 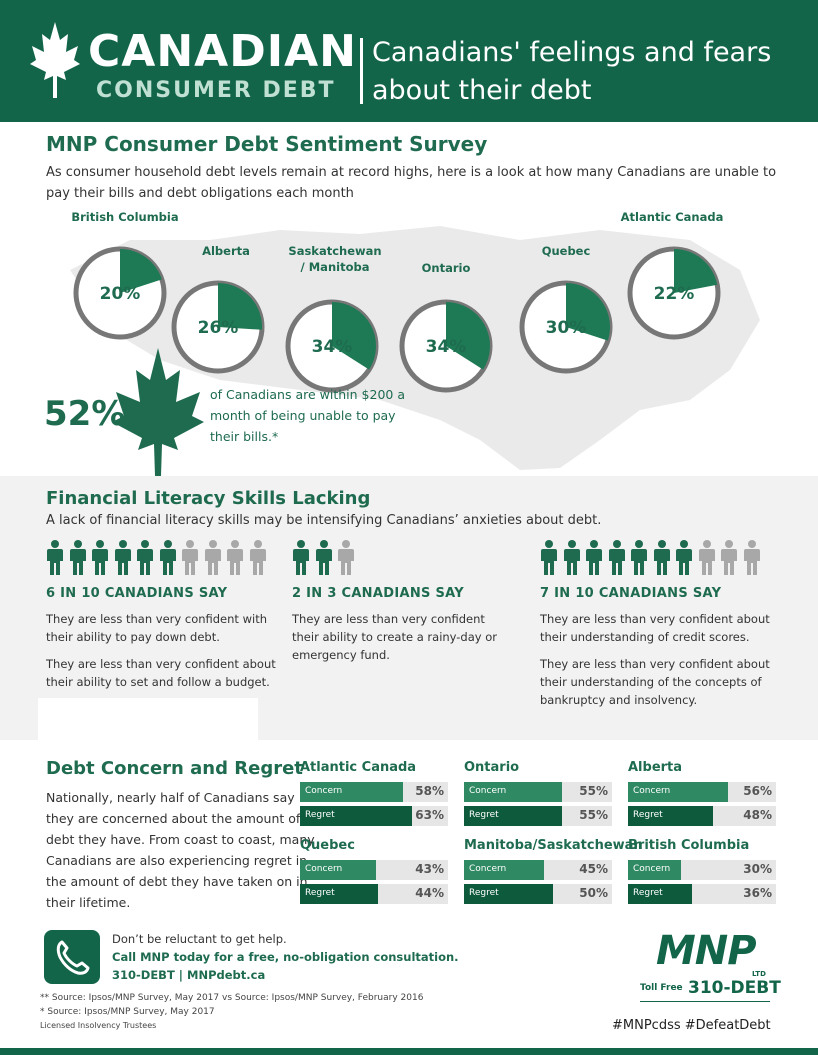 What do you see at coordinates (655, 767) in the screenshot?
I see `region-name: Alberta` at bounding box center [655, 767].